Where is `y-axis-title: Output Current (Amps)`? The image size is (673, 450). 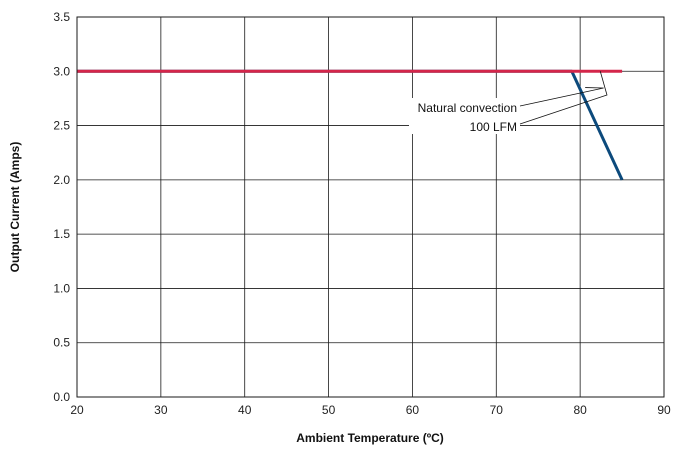
y-axis-title: Output Current (Amps) is located at coordinates (15, 207).